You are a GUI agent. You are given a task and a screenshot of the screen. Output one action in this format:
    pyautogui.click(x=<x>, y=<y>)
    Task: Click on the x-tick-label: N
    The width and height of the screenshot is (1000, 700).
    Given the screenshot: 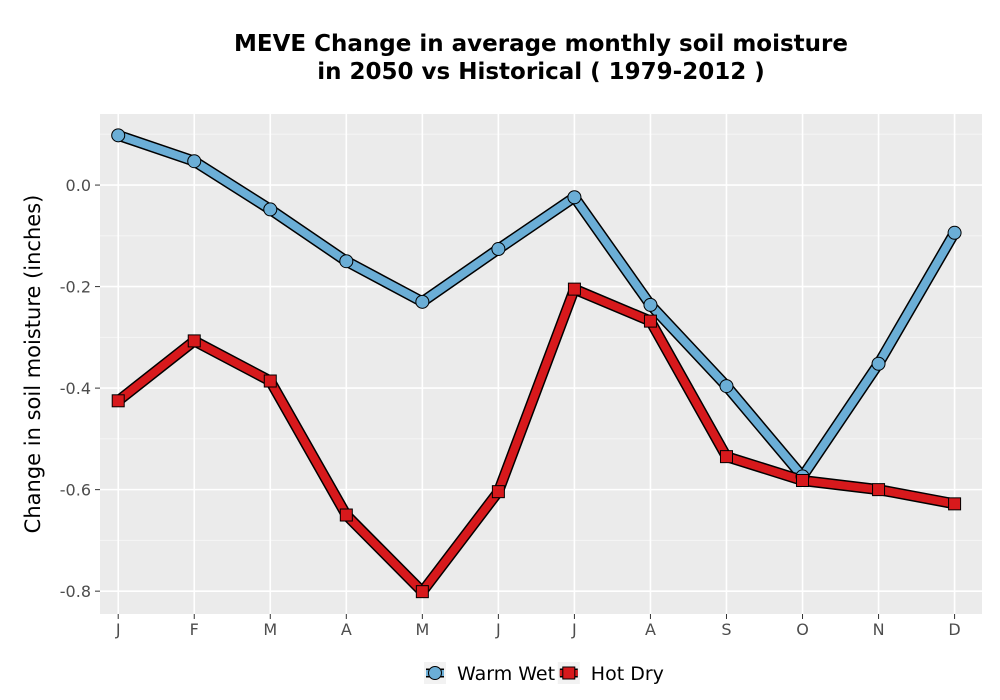 What is the action you would take?
    pyautogui.click(x=879, y=629)
    